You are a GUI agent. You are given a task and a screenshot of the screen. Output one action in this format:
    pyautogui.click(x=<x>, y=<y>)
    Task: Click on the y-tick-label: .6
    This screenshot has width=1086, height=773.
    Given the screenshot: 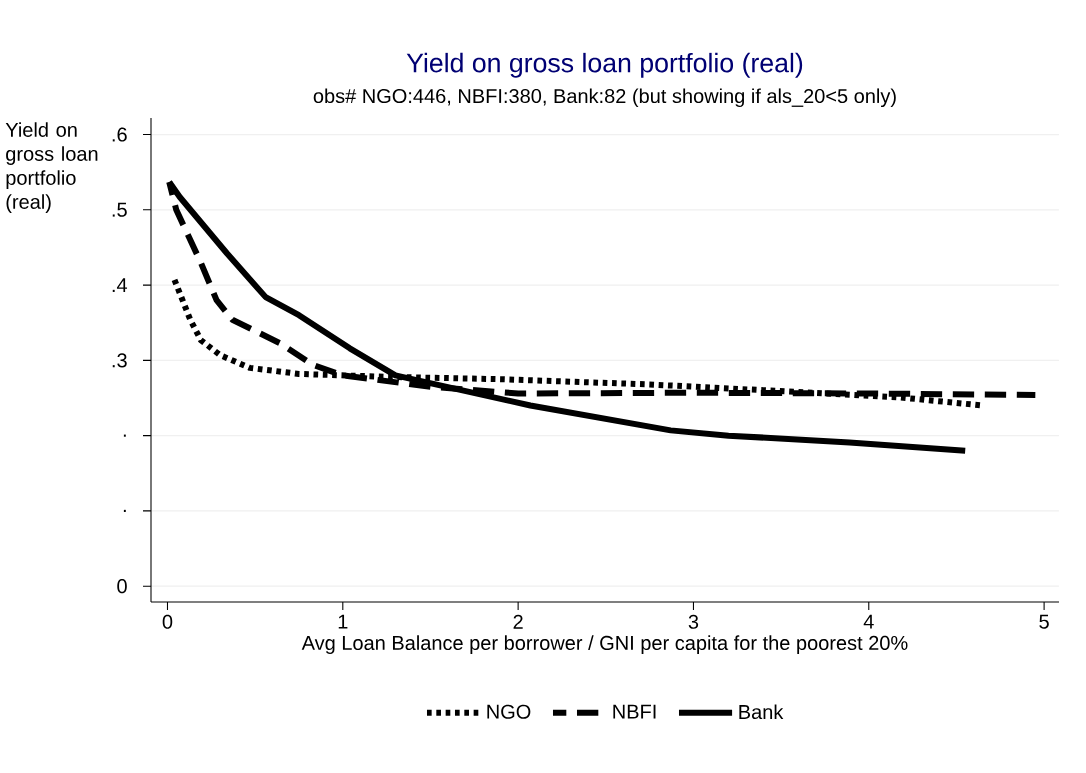 What is the action you would take?
    pyautogui.click(x=119, y=134)
    